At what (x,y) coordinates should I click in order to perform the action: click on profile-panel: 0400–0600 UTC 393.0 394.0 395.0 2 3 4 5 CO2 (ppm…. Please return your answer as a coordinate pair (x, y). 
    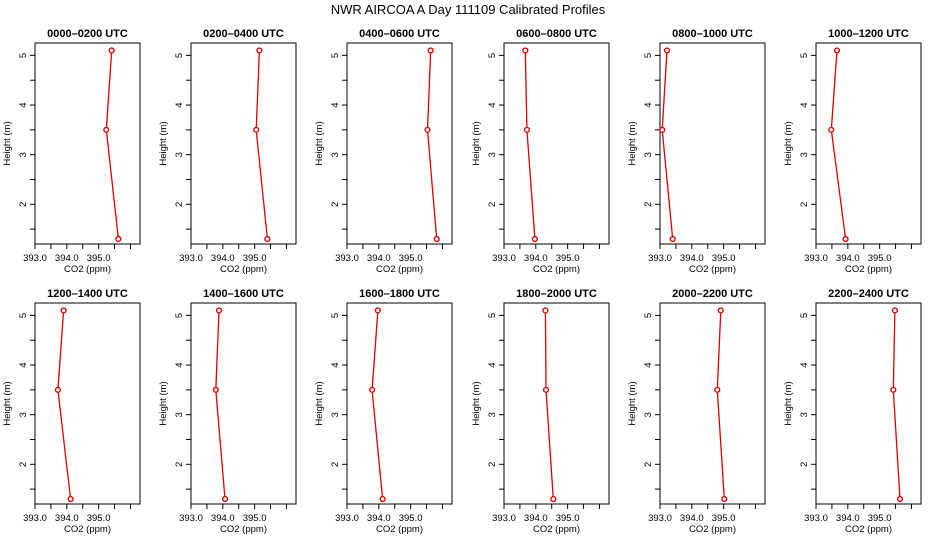
    Looking at the image, I should click on (383, 151).